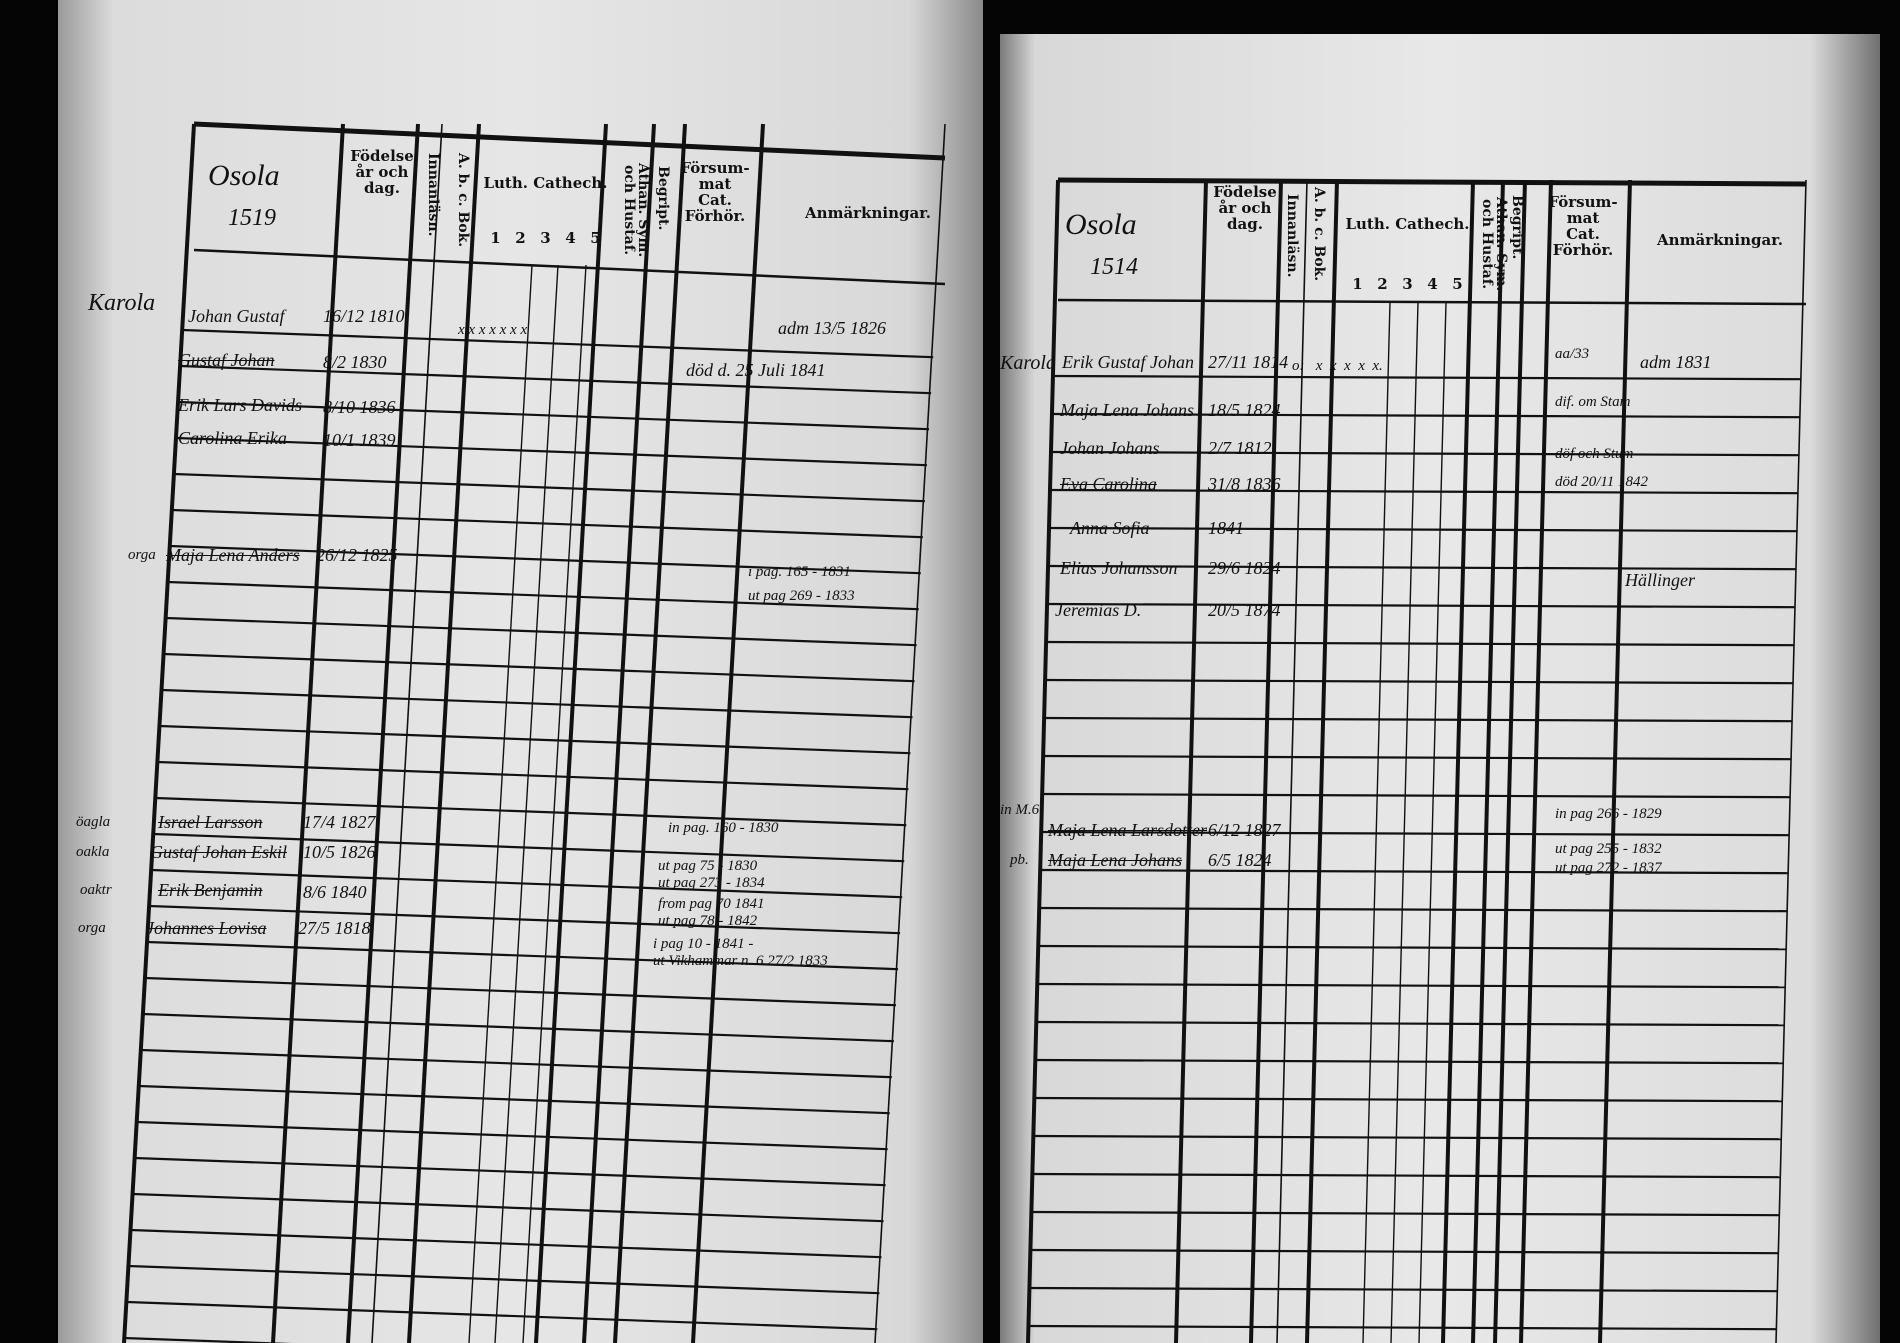 The image size is (1900, 1343). What do you see at coordinates (756, 370) in the screenshot?
I see `entry-remark: död d. 25 Juli 1841` at bounding box center [756, 370].